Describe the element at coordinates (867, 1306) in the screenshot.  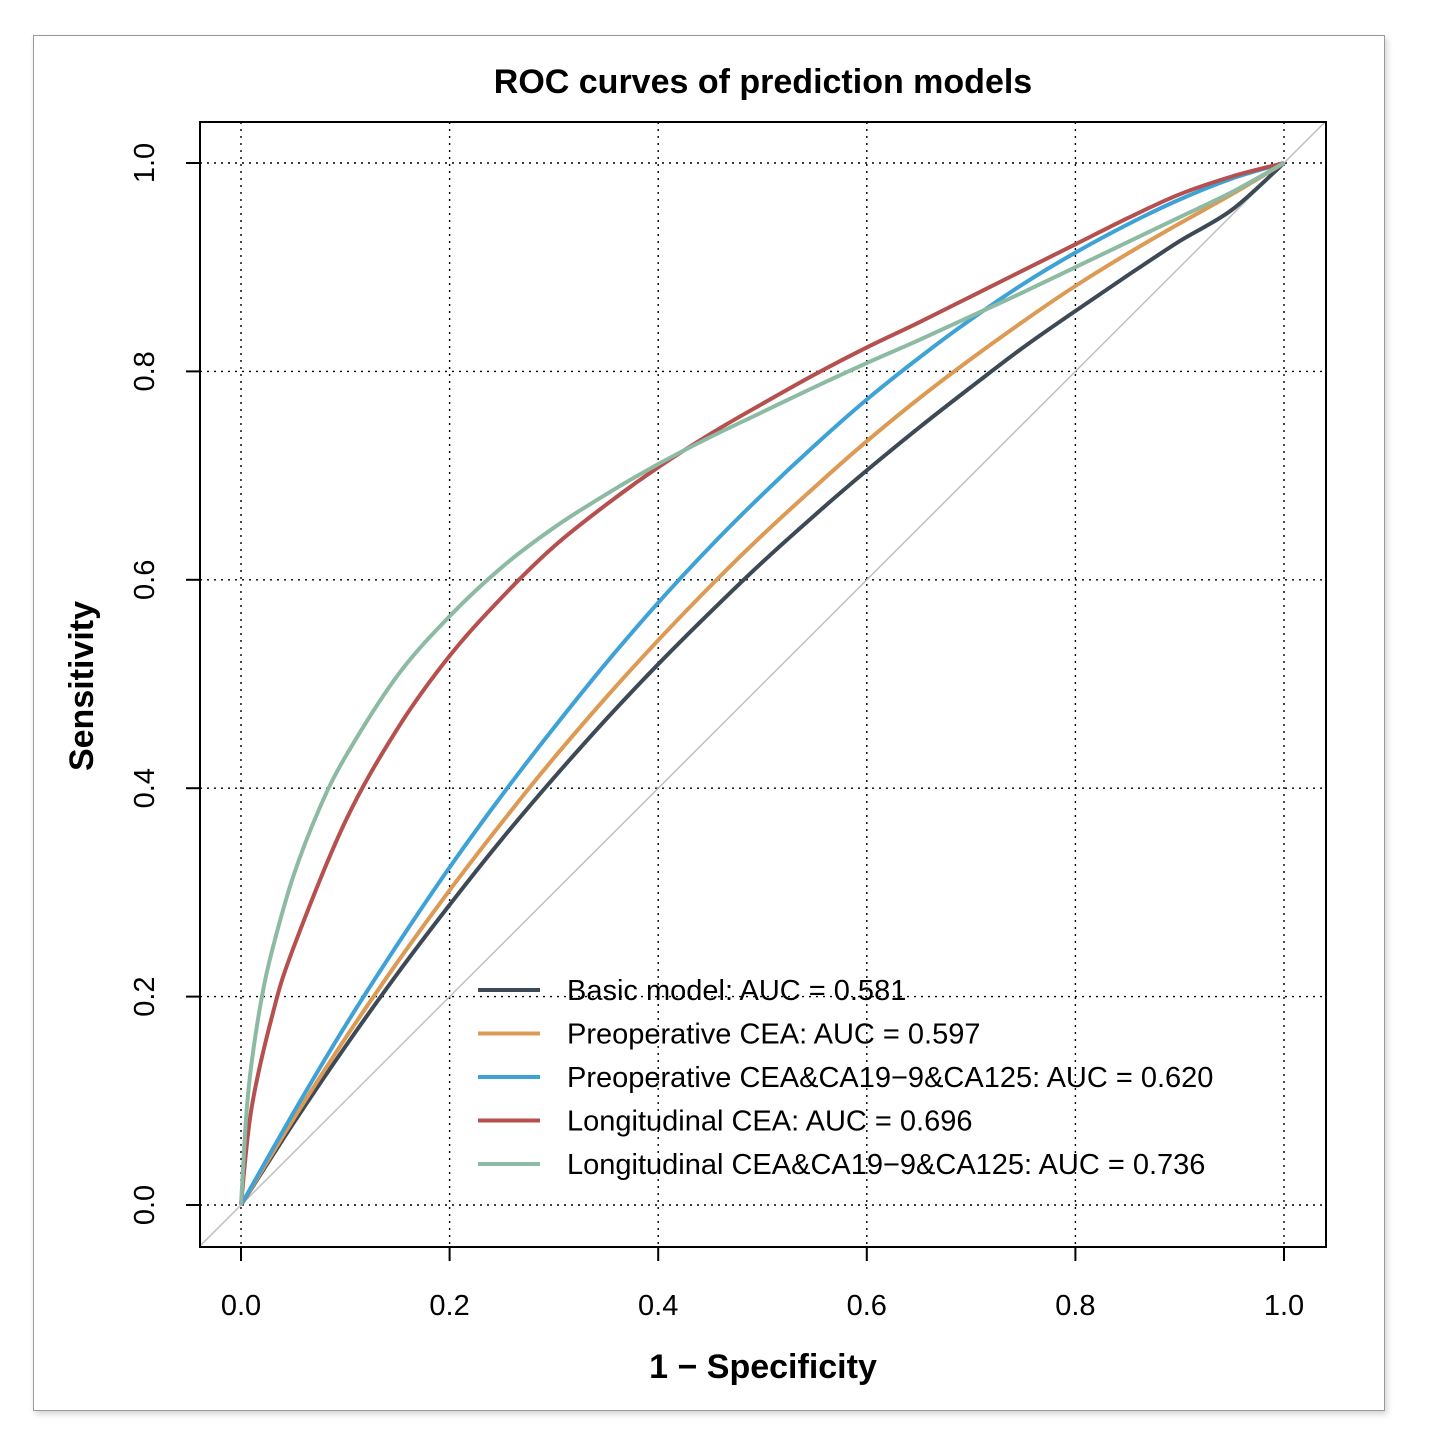
I see `x-tick-label: 0.6` at that location.